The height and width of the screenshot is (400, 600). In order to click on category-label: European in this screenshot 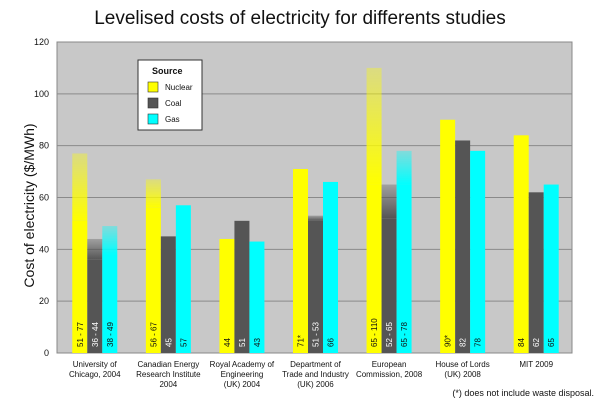, I will do `click(389, 364)`.